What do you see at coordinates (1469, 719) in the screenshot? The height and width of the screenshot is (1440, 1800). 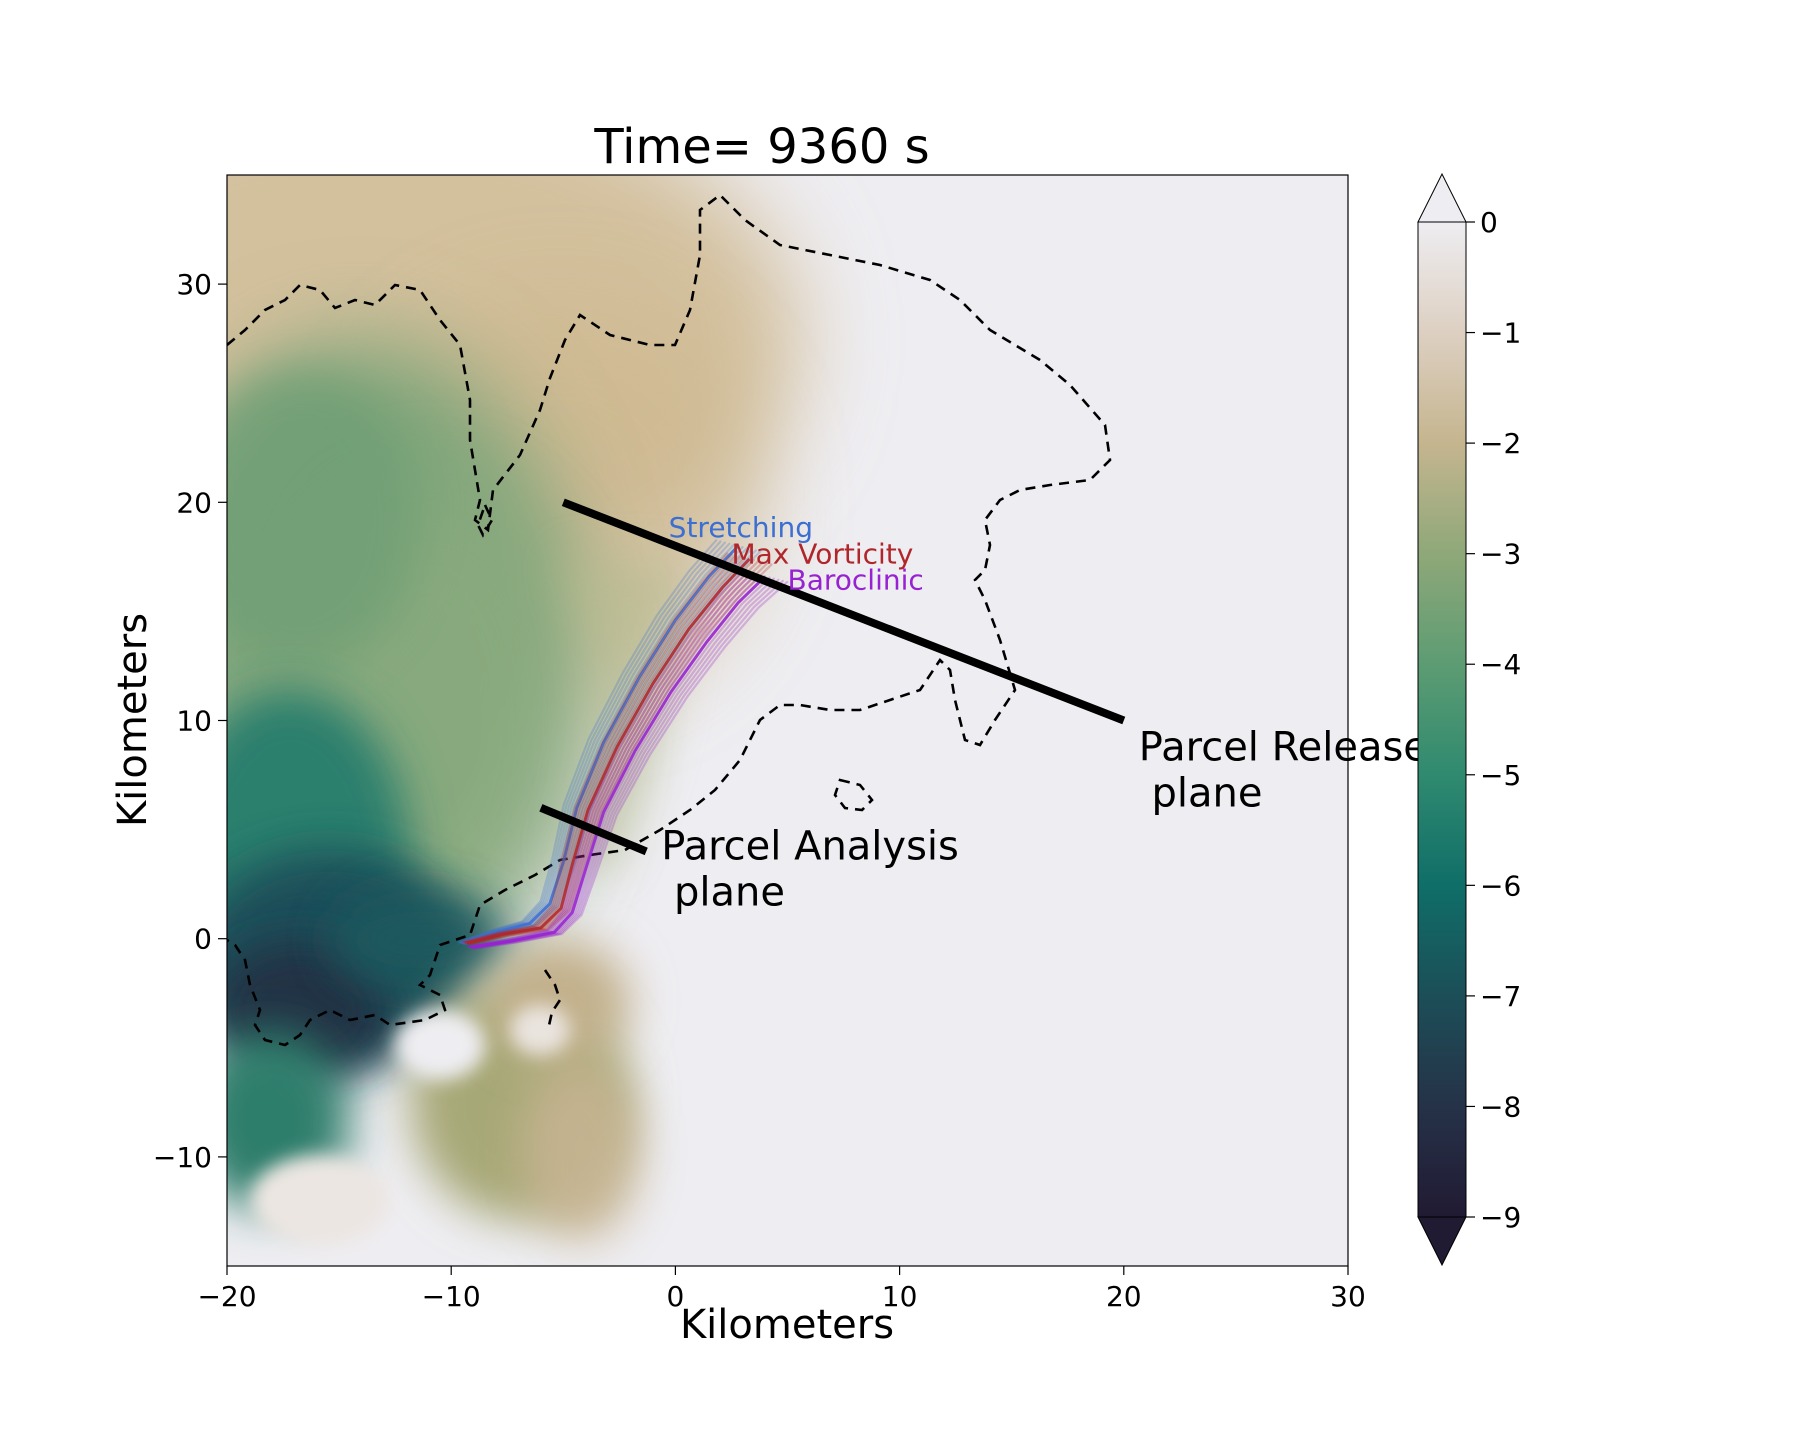 I see `colorbar: 0 −1 −2 −3 −4 −5 −6 −7 −8 −9` at bounding box center [1469, 719].